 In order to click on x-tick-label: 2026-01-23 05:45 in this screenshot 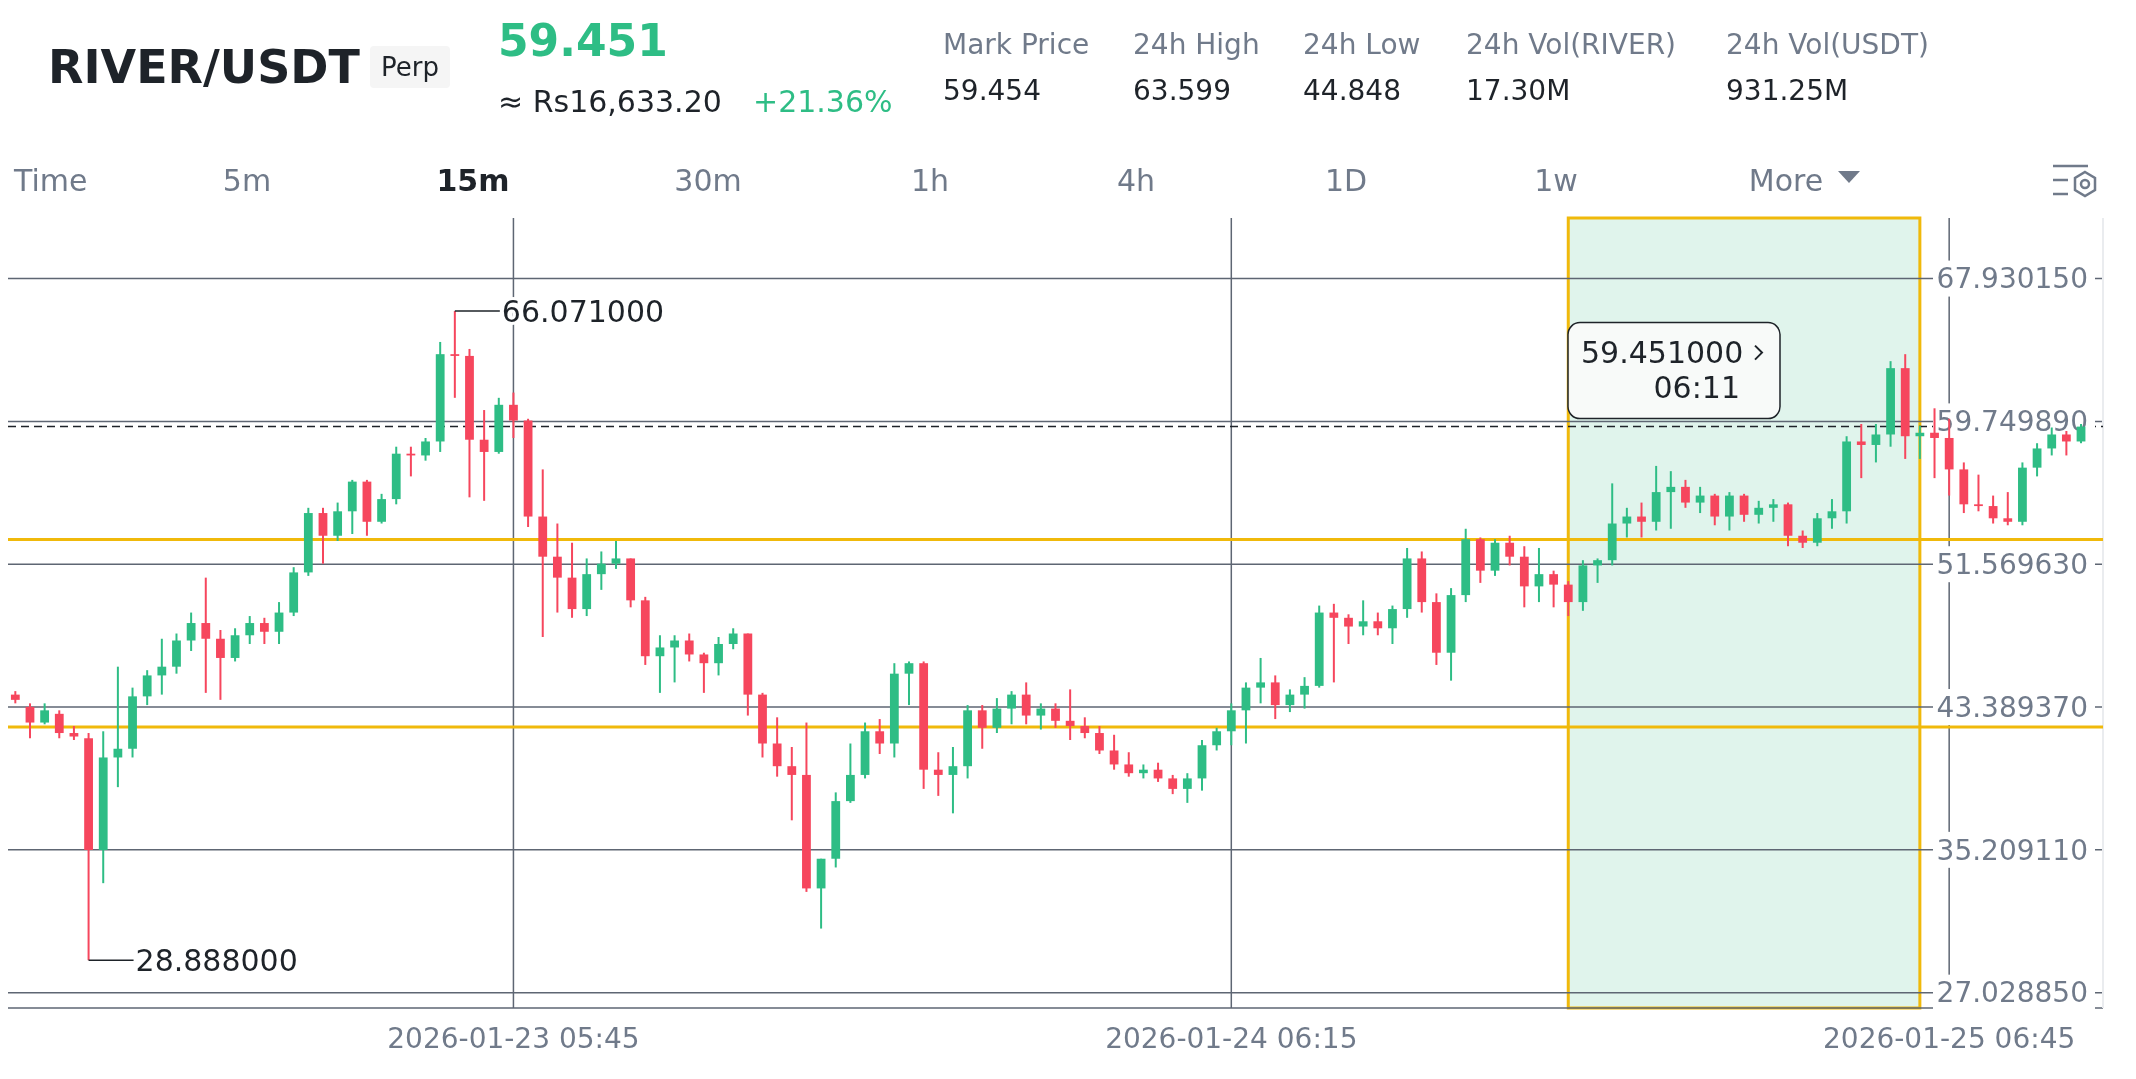, I will do `click(513, 1038)`.